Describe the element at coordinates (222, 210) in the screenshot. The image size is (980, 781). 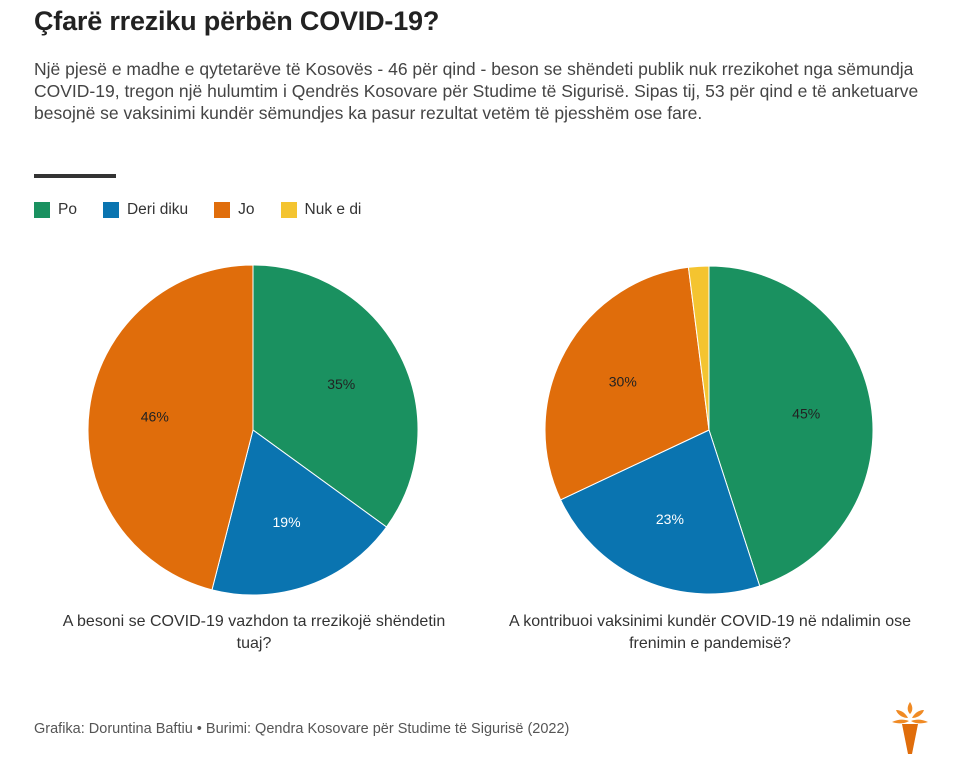
I see `legend-swatch-jo` at that location.